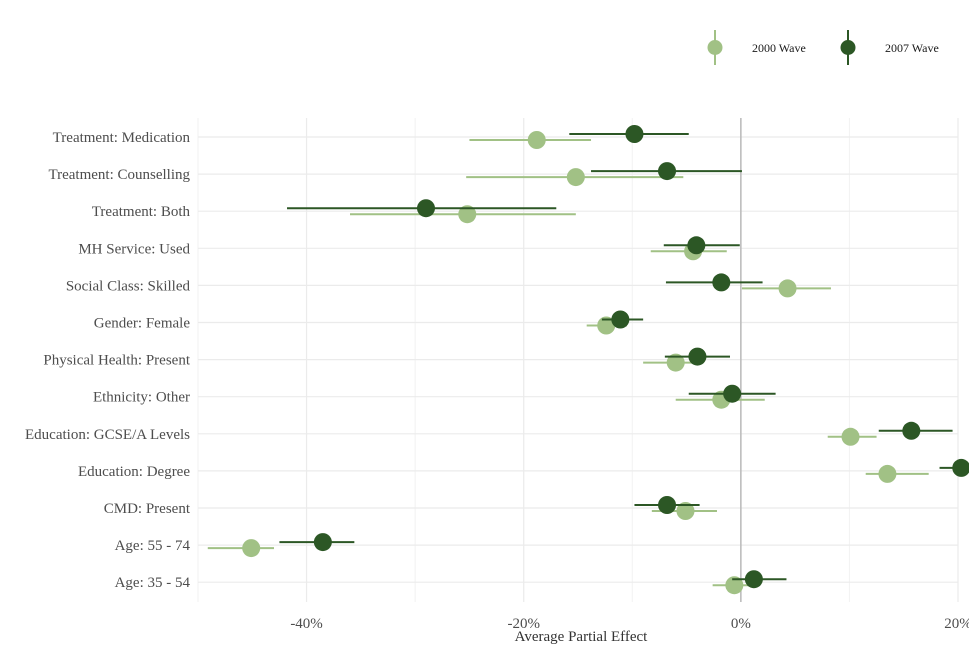 This screenshot has width=969, height=653. I want to click on legend-label: 2000 Wave, so click(779, 48).